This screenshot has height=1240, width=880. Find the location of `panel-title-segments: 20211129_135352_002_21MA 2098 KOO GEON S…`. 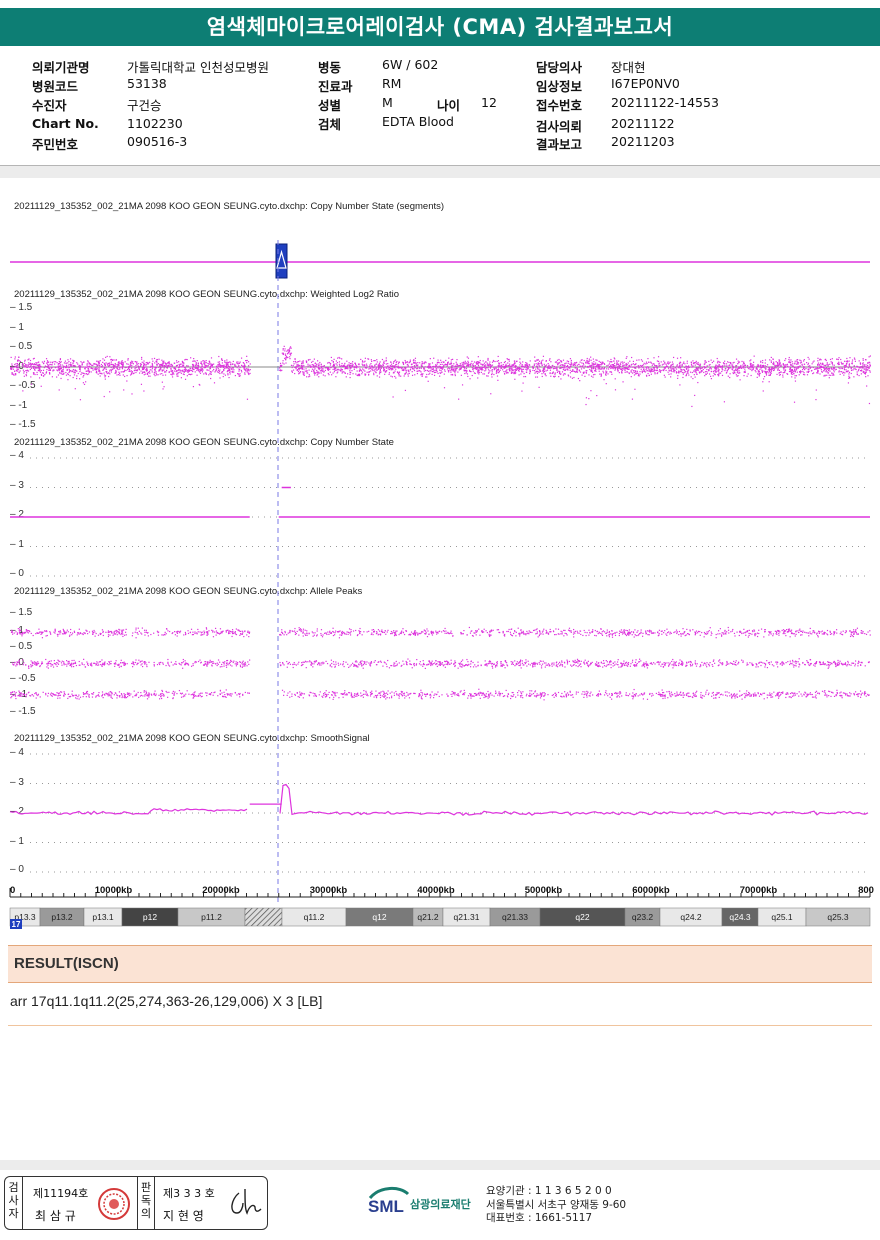

panel-title-segments: 20211129_135352_002_21MA 2098 KOO GEON S… is located at coordinates (229, 206).